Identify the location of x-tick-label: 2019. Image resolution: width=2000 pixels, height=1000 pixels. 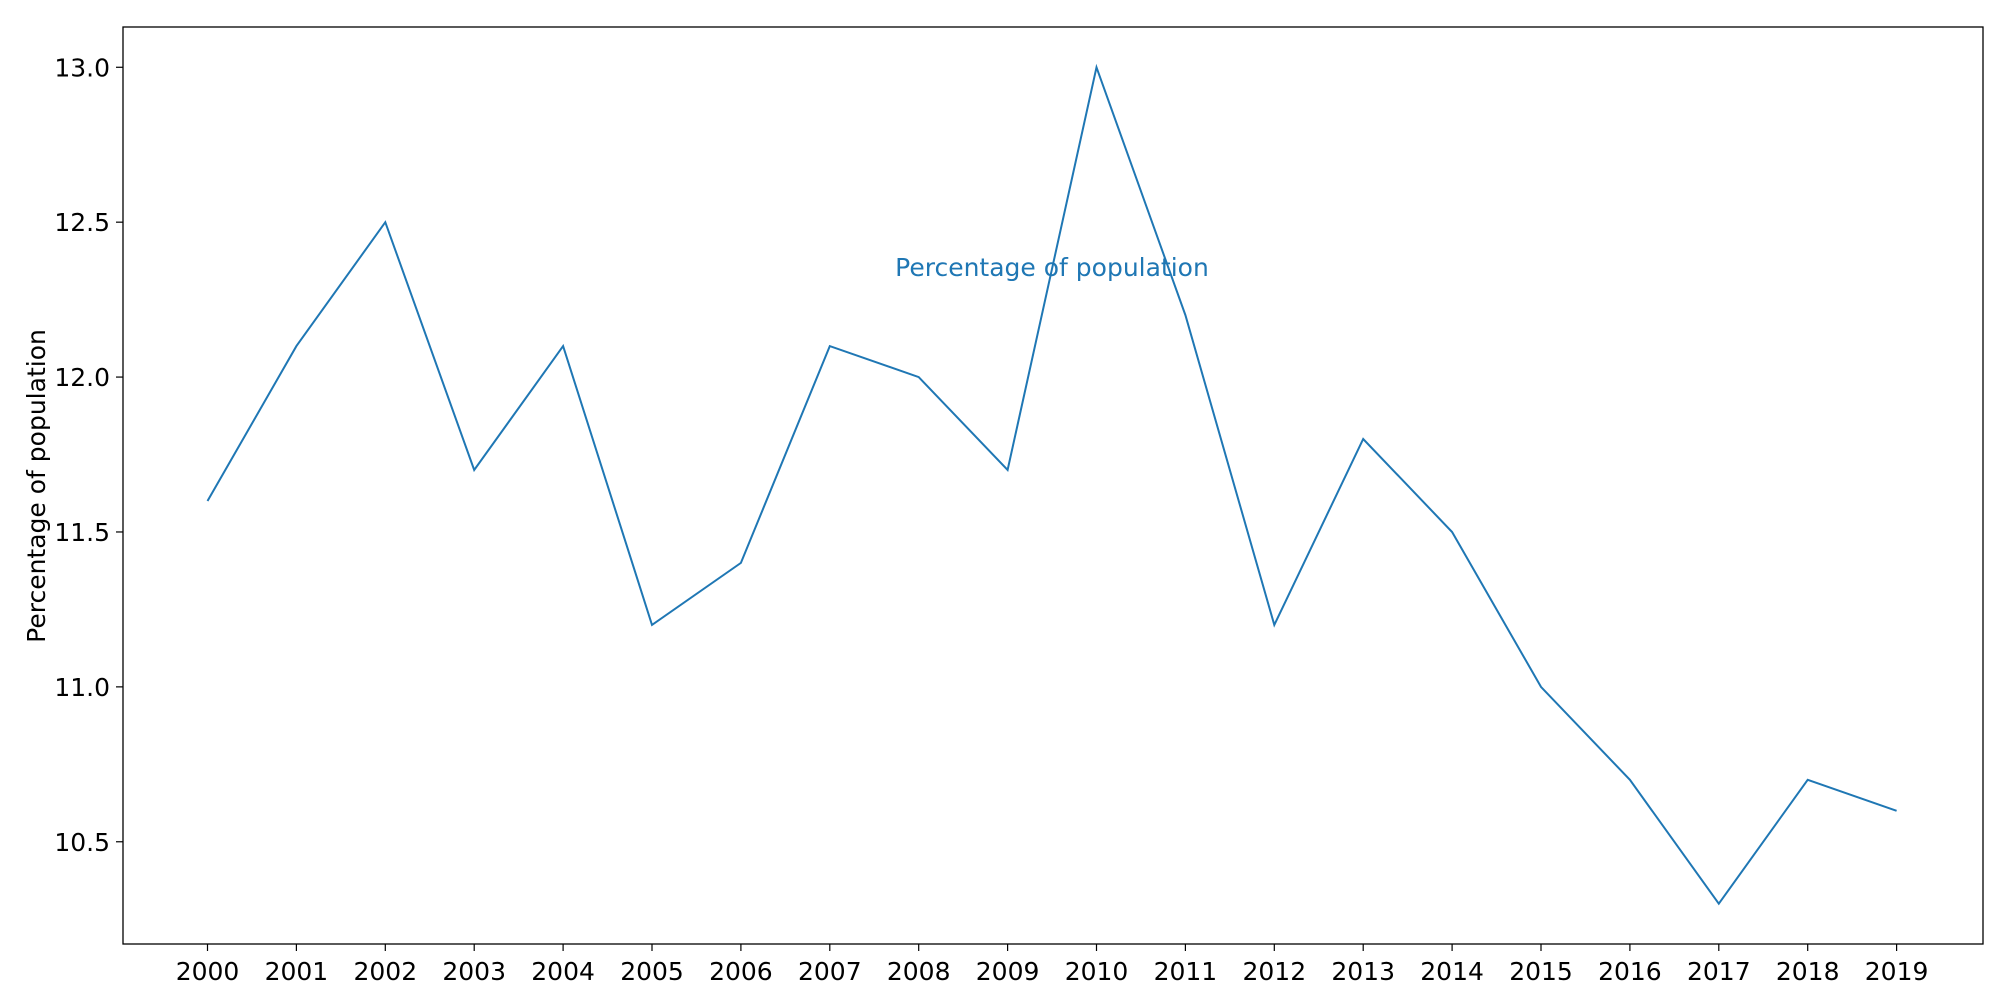
(1897, 971).